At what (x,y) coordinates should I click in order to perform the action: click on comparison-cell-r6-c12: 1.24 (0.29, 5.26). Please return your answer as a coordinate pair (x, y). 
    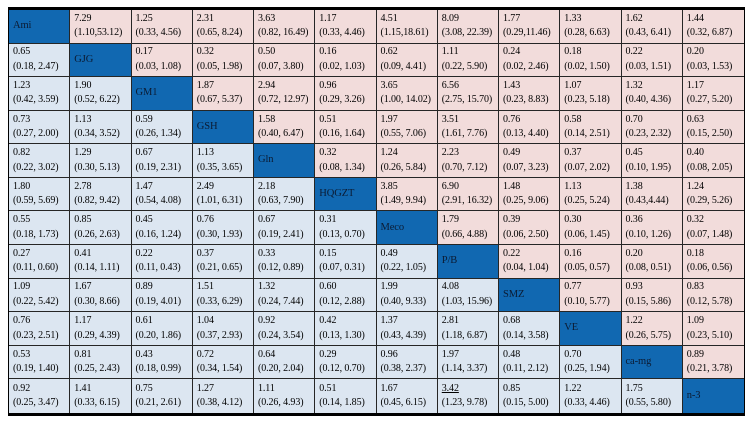
    Looking at the image, I should click on (713, 194).